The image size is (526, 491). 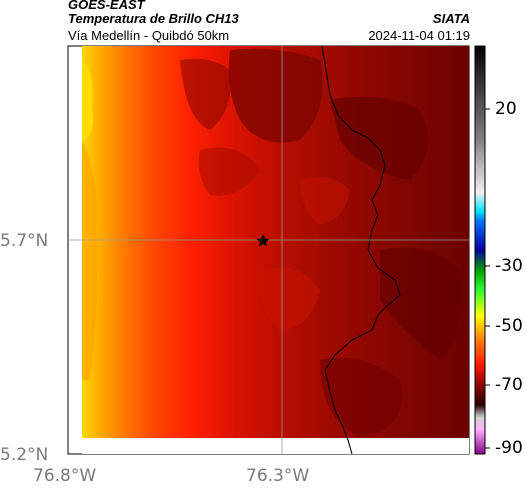 What do you see at coordinates (509, 385) in the screenshot?
I see `colorbar-tick-label: -70` at bounding box center [509, 385].